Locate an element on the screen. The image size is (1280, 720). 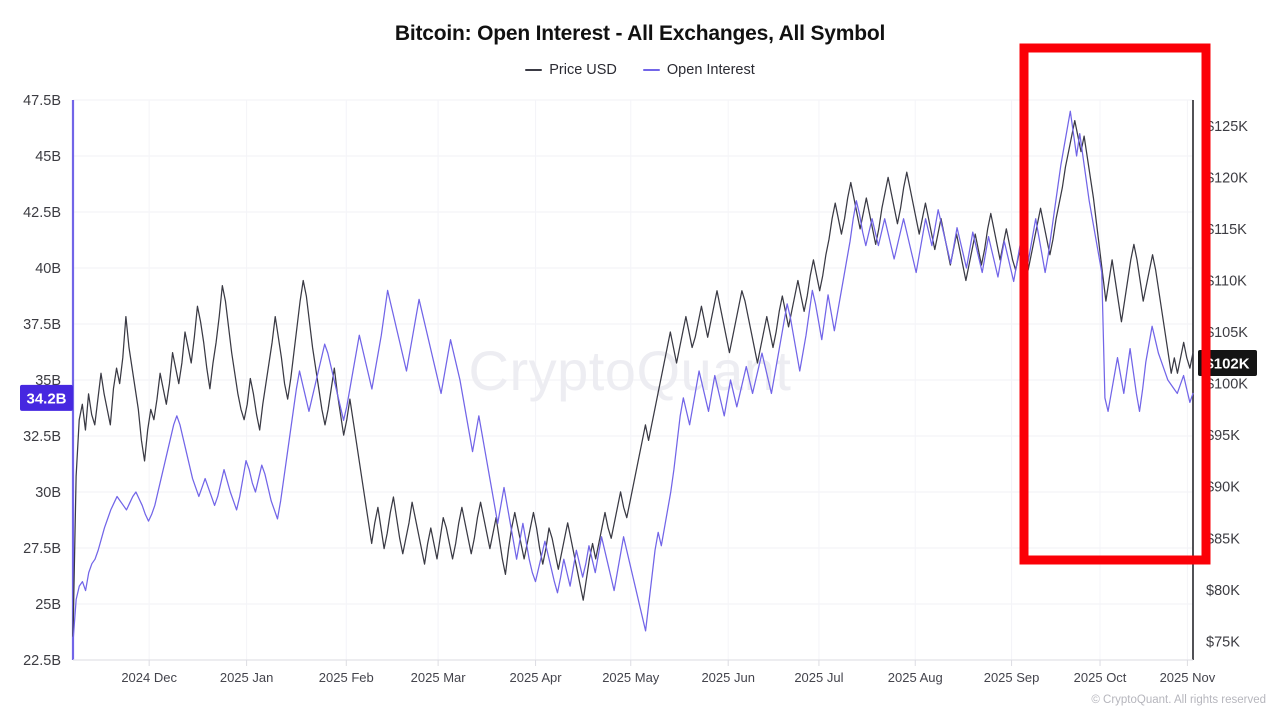
legend-item-open-interest: Open Interest is located at coordinates (698, 70).